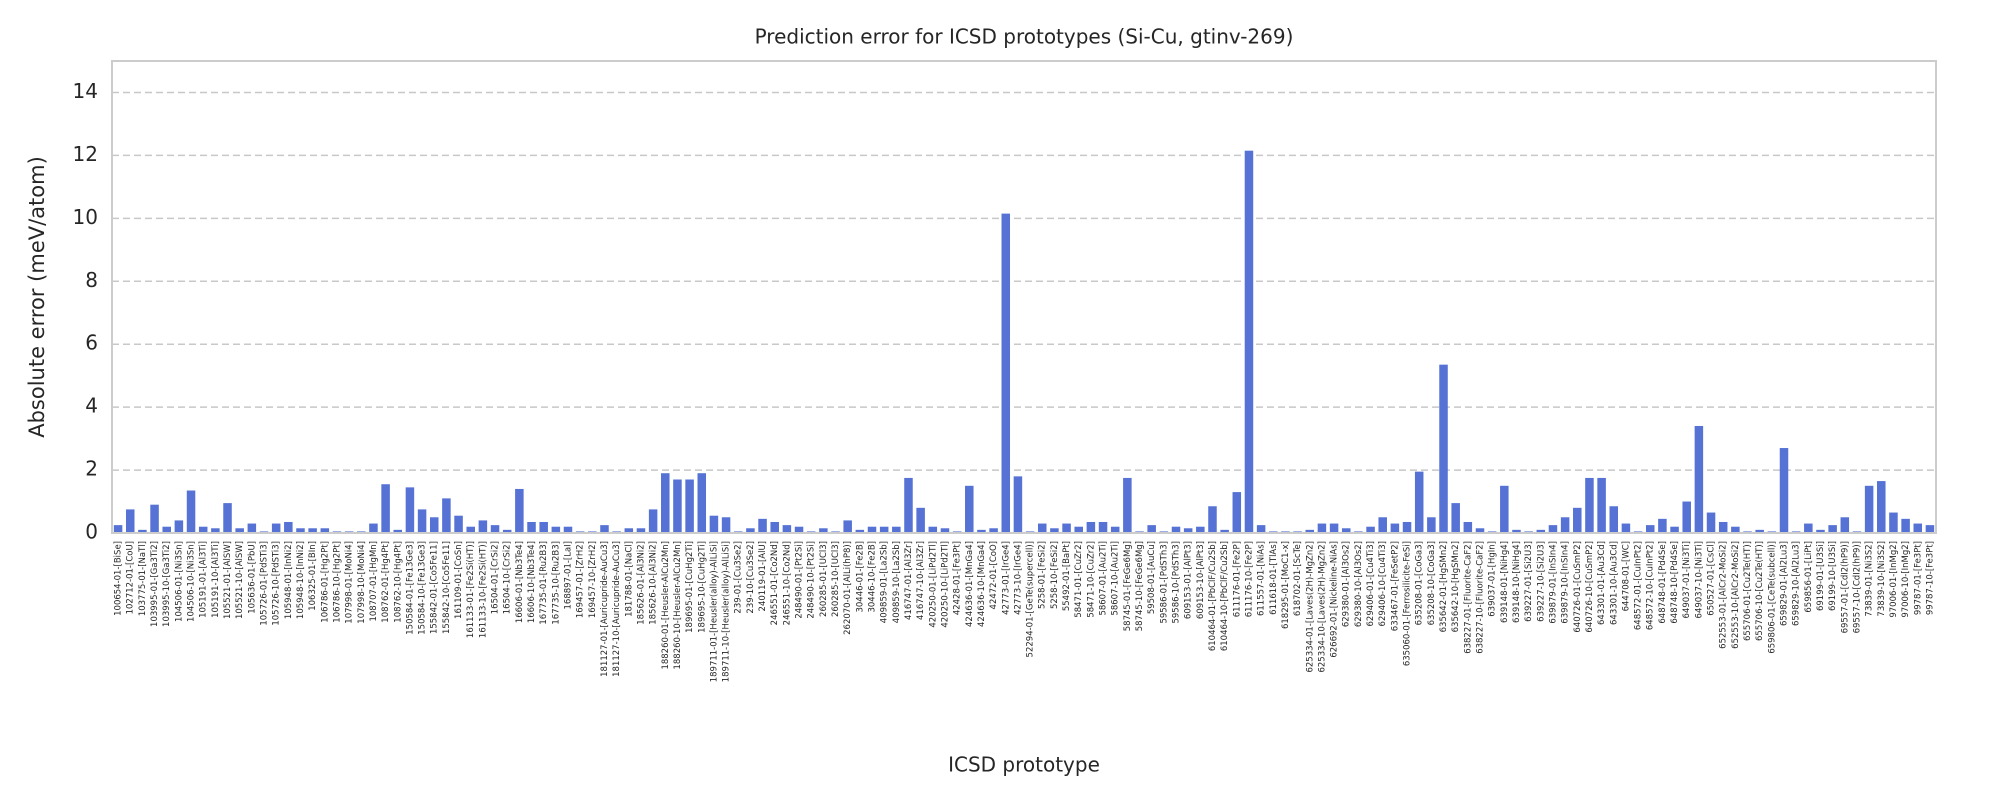  Describe the element at coordinates (143, 578) in the screenshot. I see `x-tick-label: 103775-01-[NaTl]` at that location.